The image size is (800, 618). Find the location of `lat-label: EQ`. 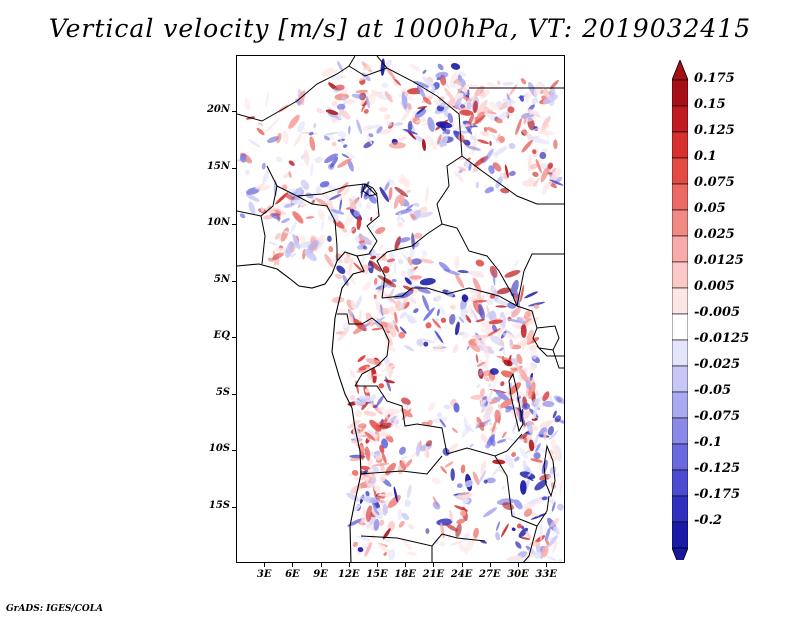

lat-label: EQ is located at coordinates (221, 336).